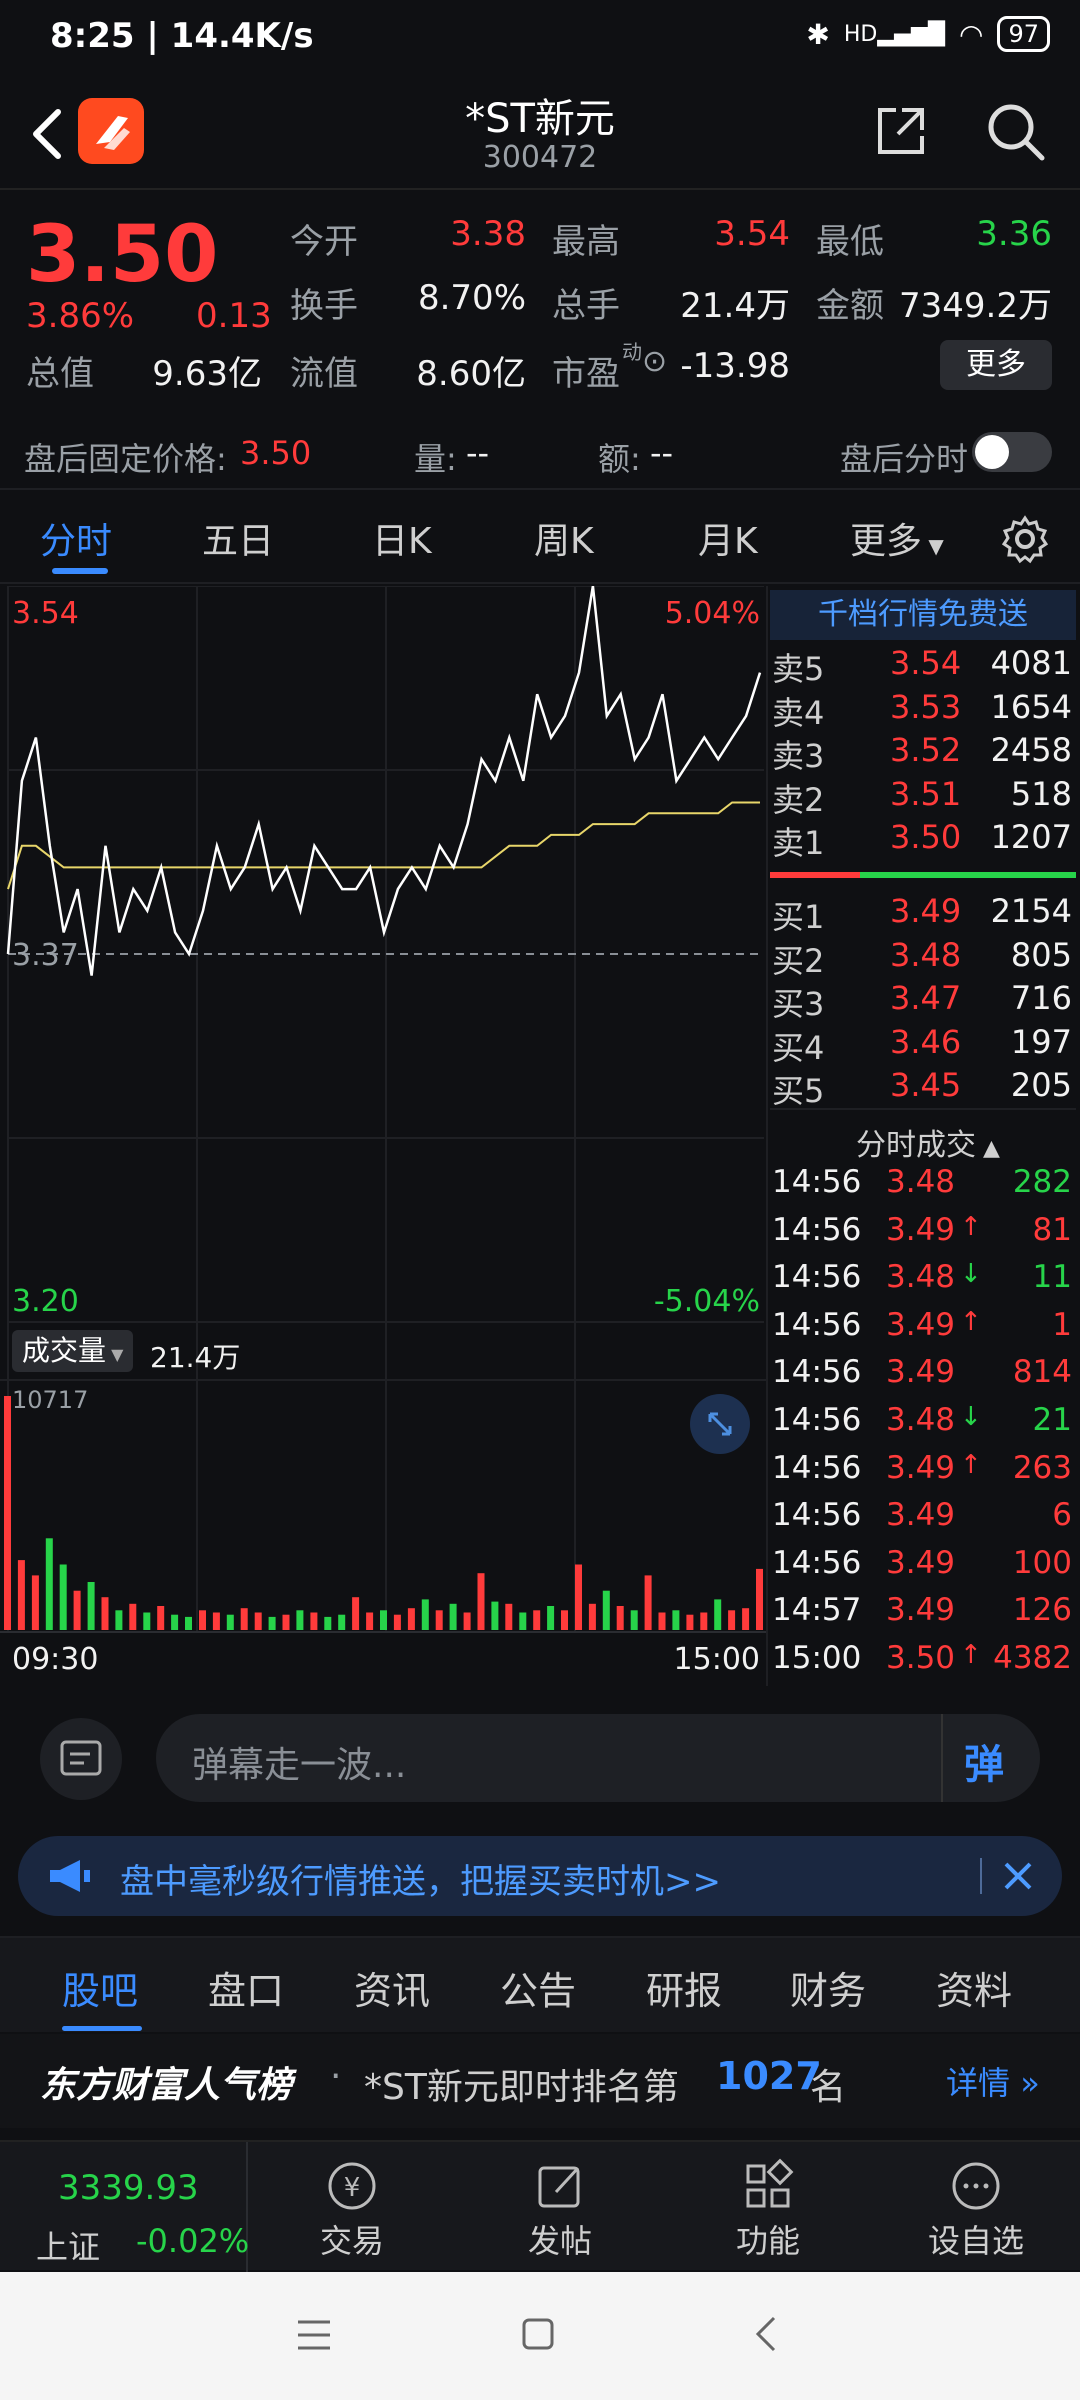  I want to click on volume-label: 总手, so click(586, 306).